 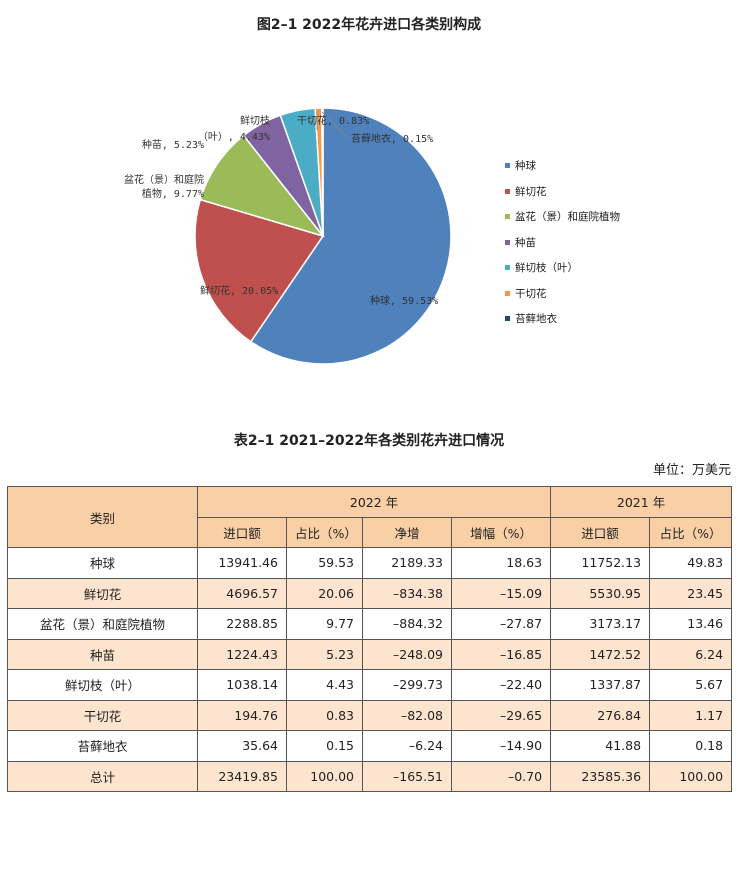 I want to click on slice-label: 干切花, 0.83%, so click(x=333, y=120).